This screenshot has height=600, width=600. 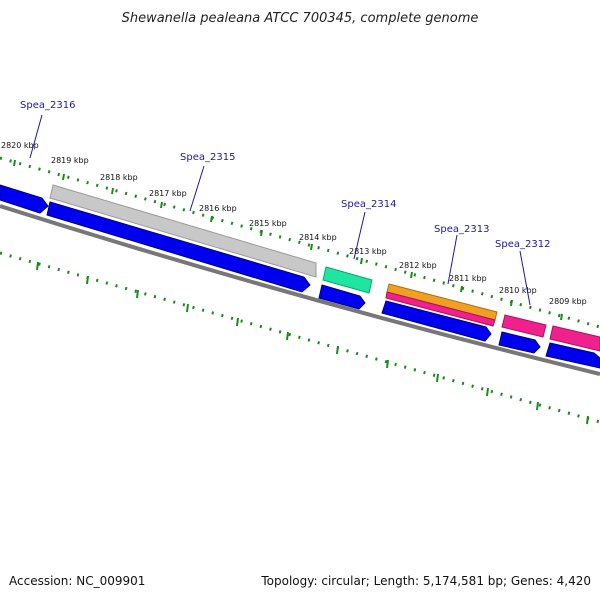 What do you see at coordinates (24, 199) in the screenshot?
I see `gene-arrow-blue-left` at bounding box center [24, 199].